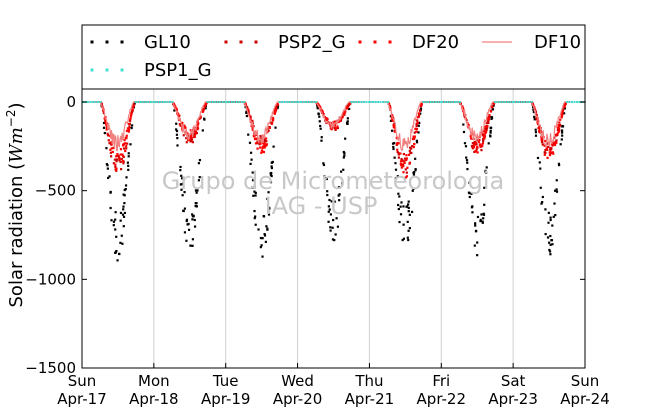 The image size is (650, 409). What do you see at coordinates (55, 191) in the screenshot?
I see `y-tick-label: −500` at bounding box center [55, 191].